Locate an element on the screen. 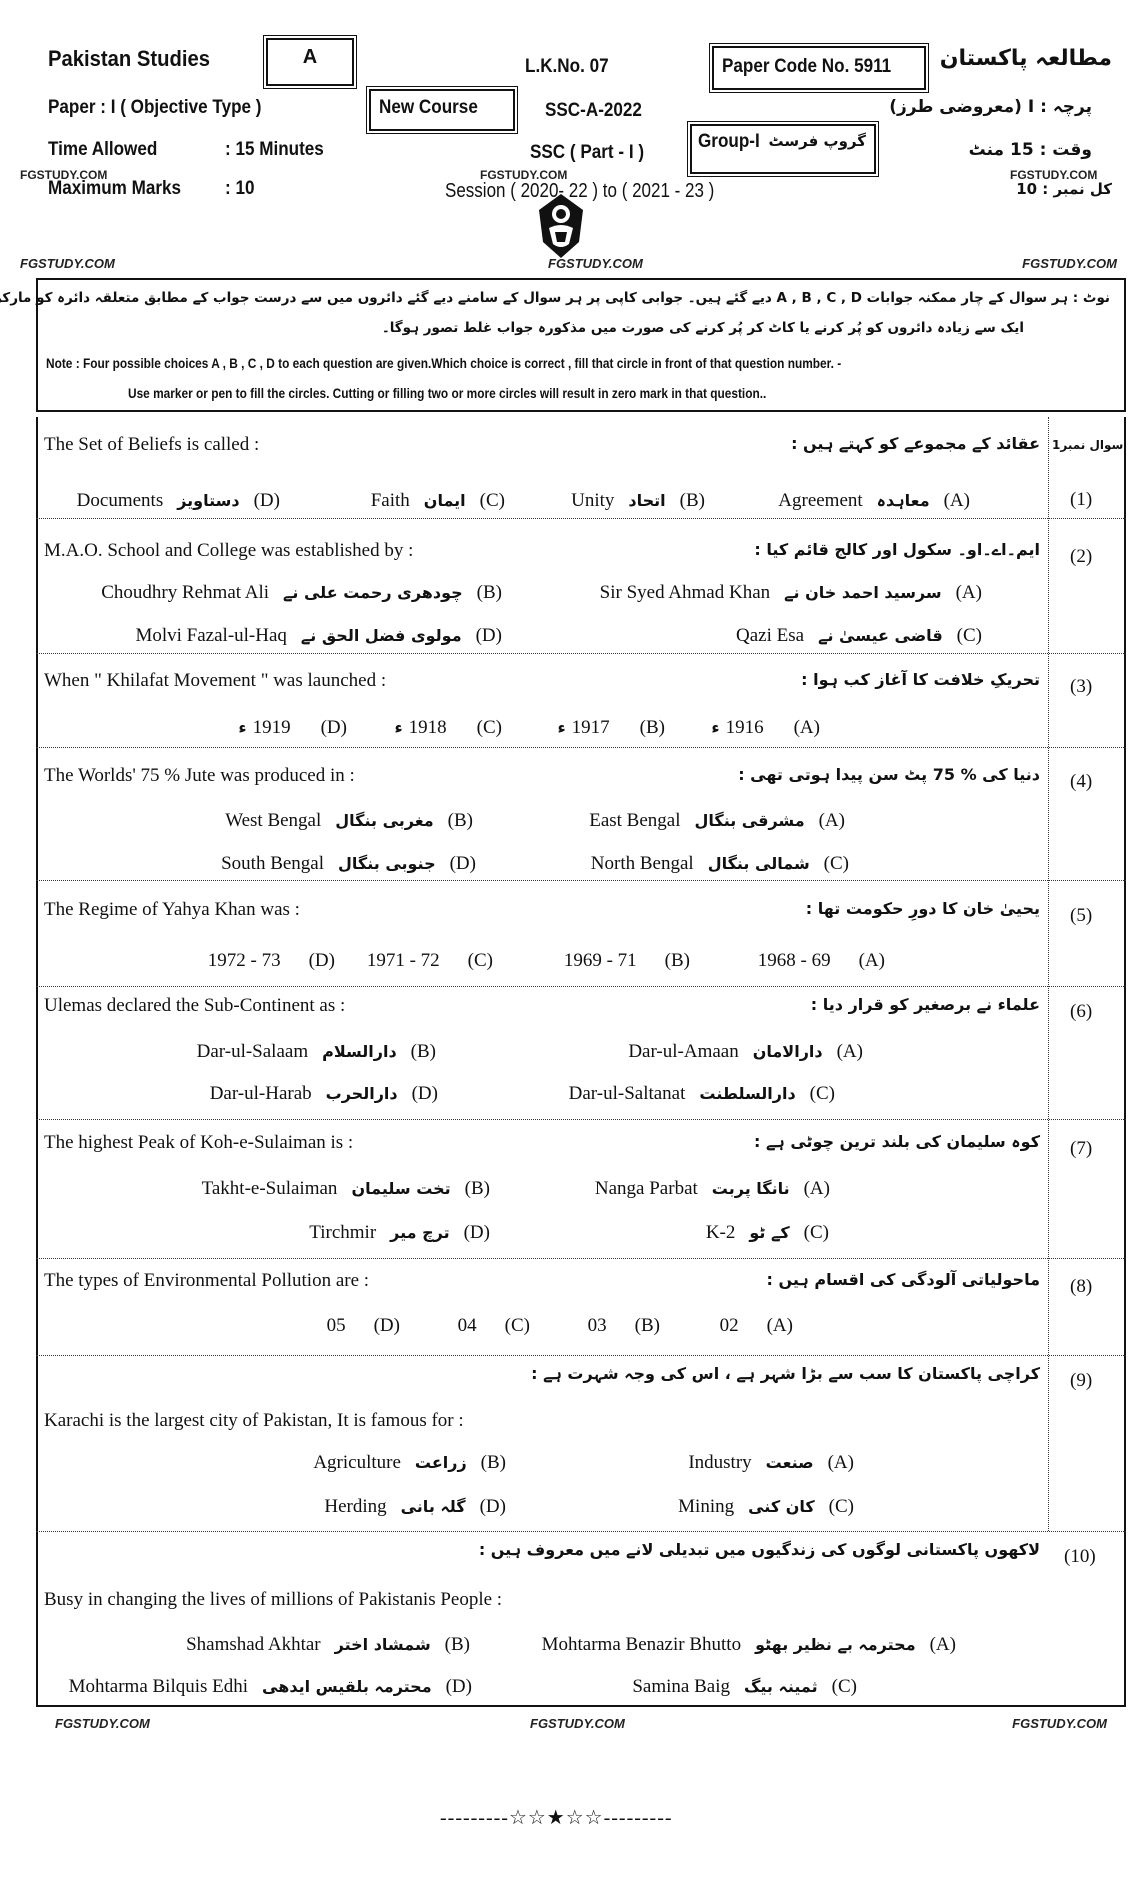  answer-option-a: ء 1916 (A) is located at coordinates (765, 728).